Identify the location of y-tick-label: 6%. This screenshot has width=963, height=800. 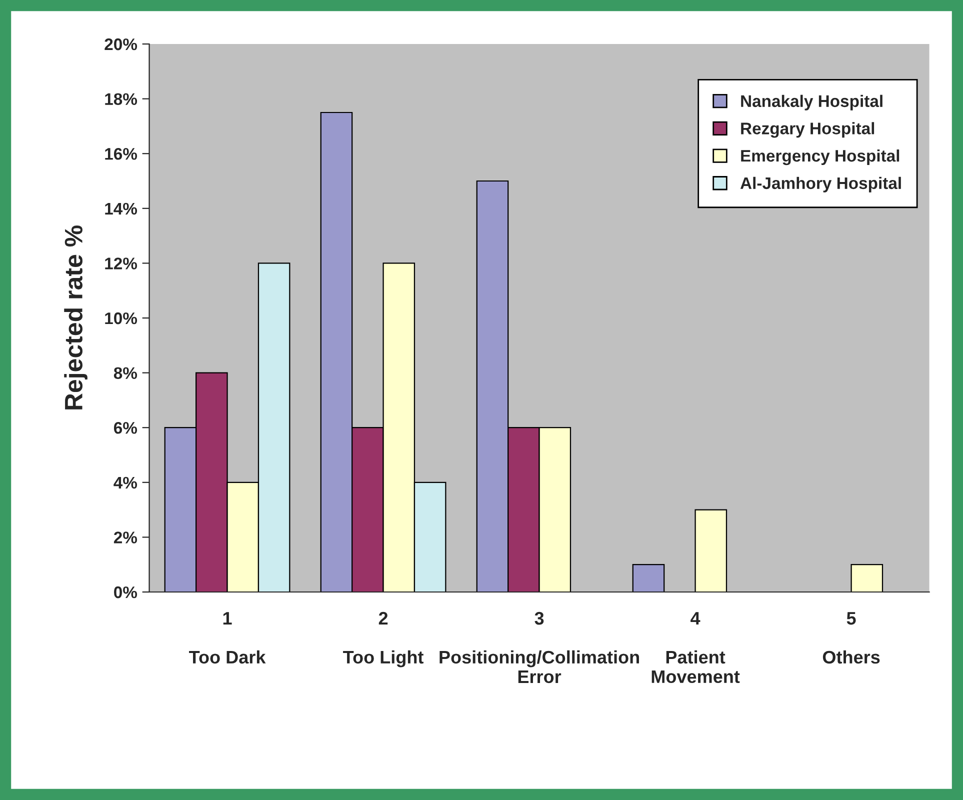
(126, 428).